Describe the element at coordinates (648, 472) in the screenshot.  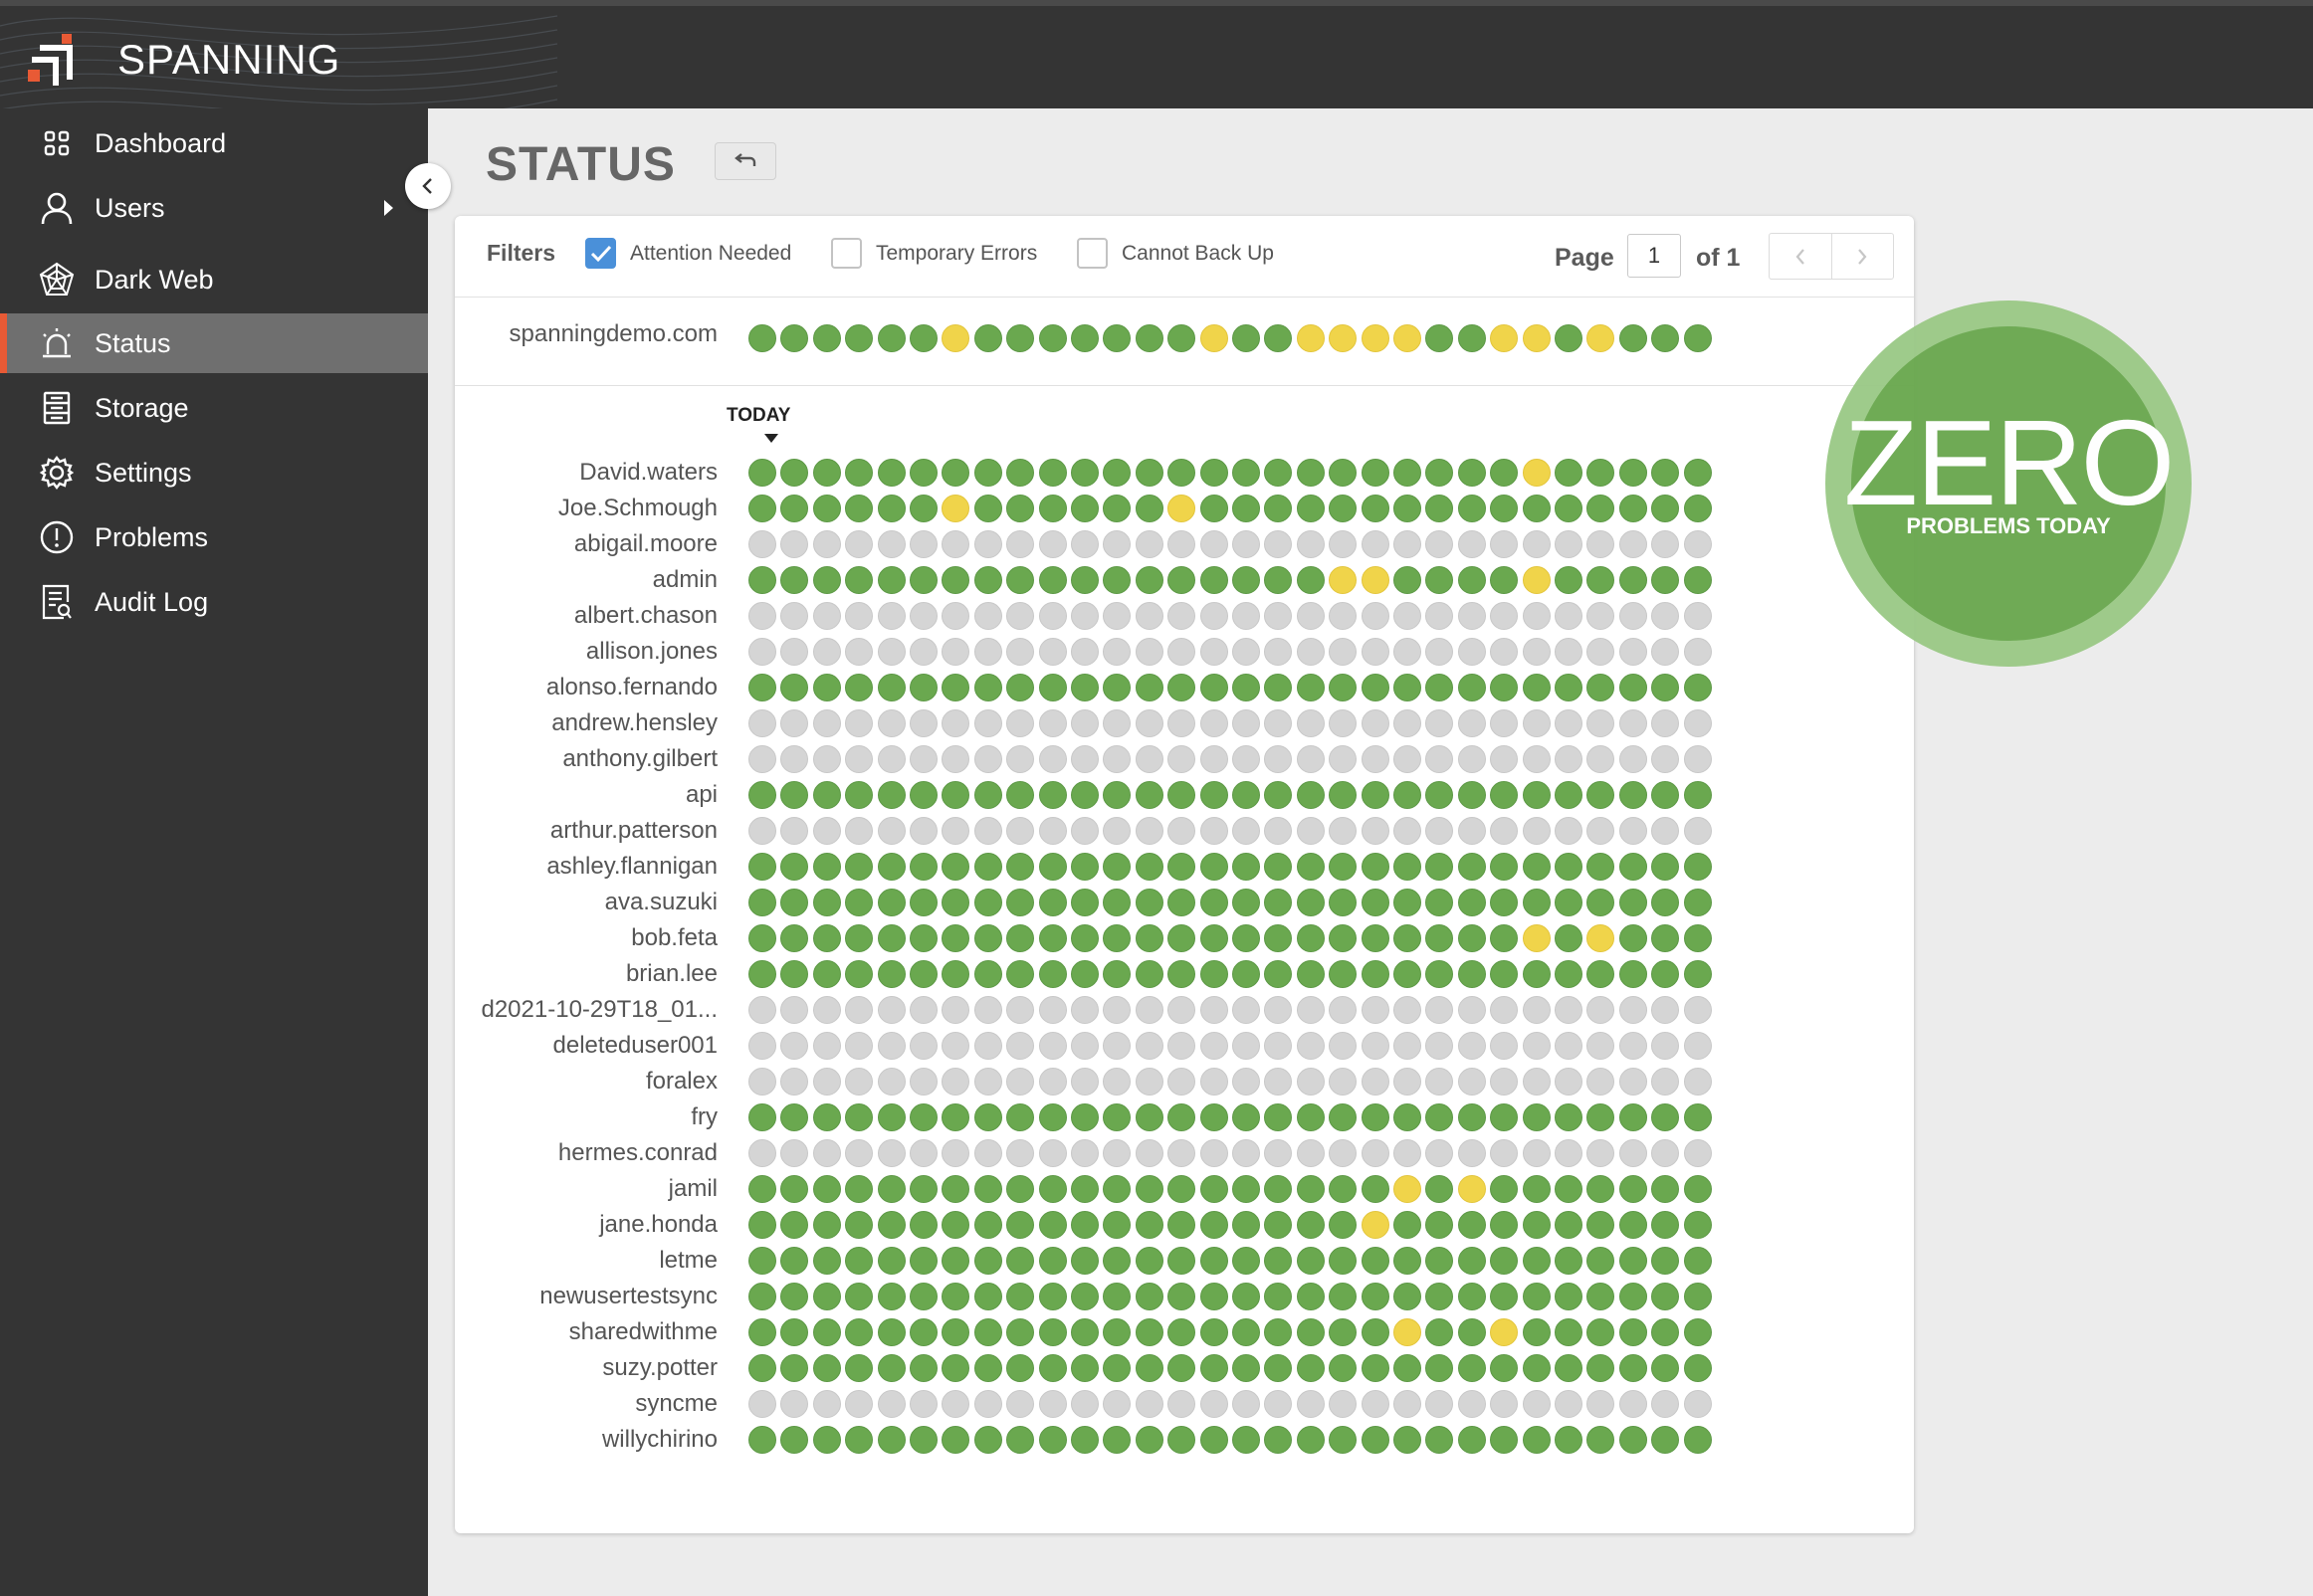
I see `user-name: David.waters` at that location.